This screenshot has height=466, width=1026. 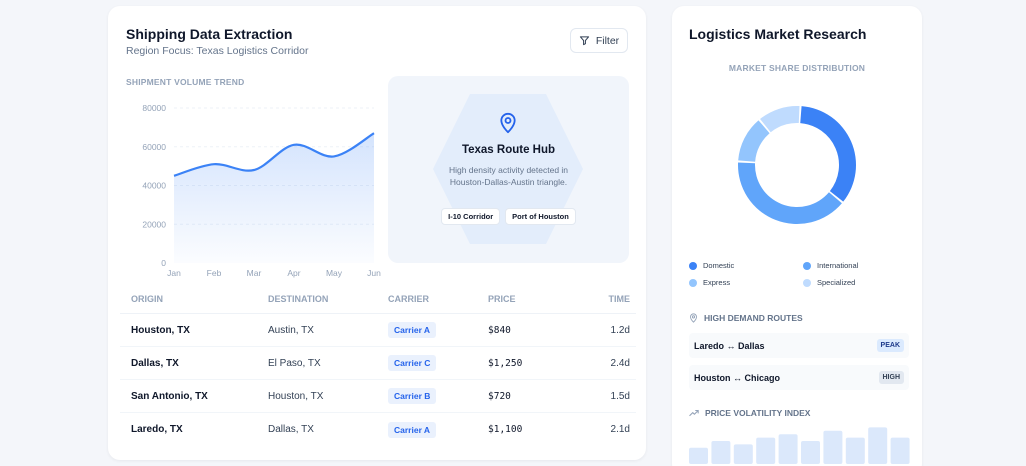 What do you see at coordinates (274, 154) in the screenshot?
I see `series-line` at bounding box center [274, 154].